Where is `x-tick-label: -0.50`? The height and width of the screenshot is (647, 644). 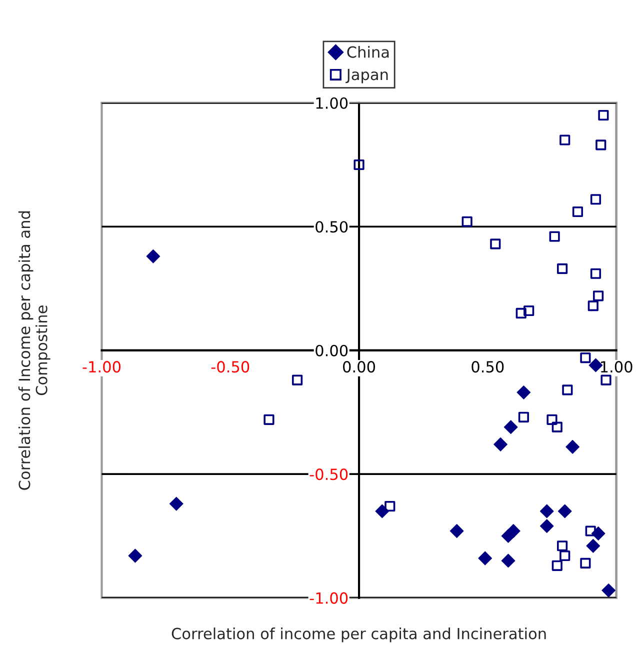 x-tick-label: -0.50 is located at coordinates (230, 367).